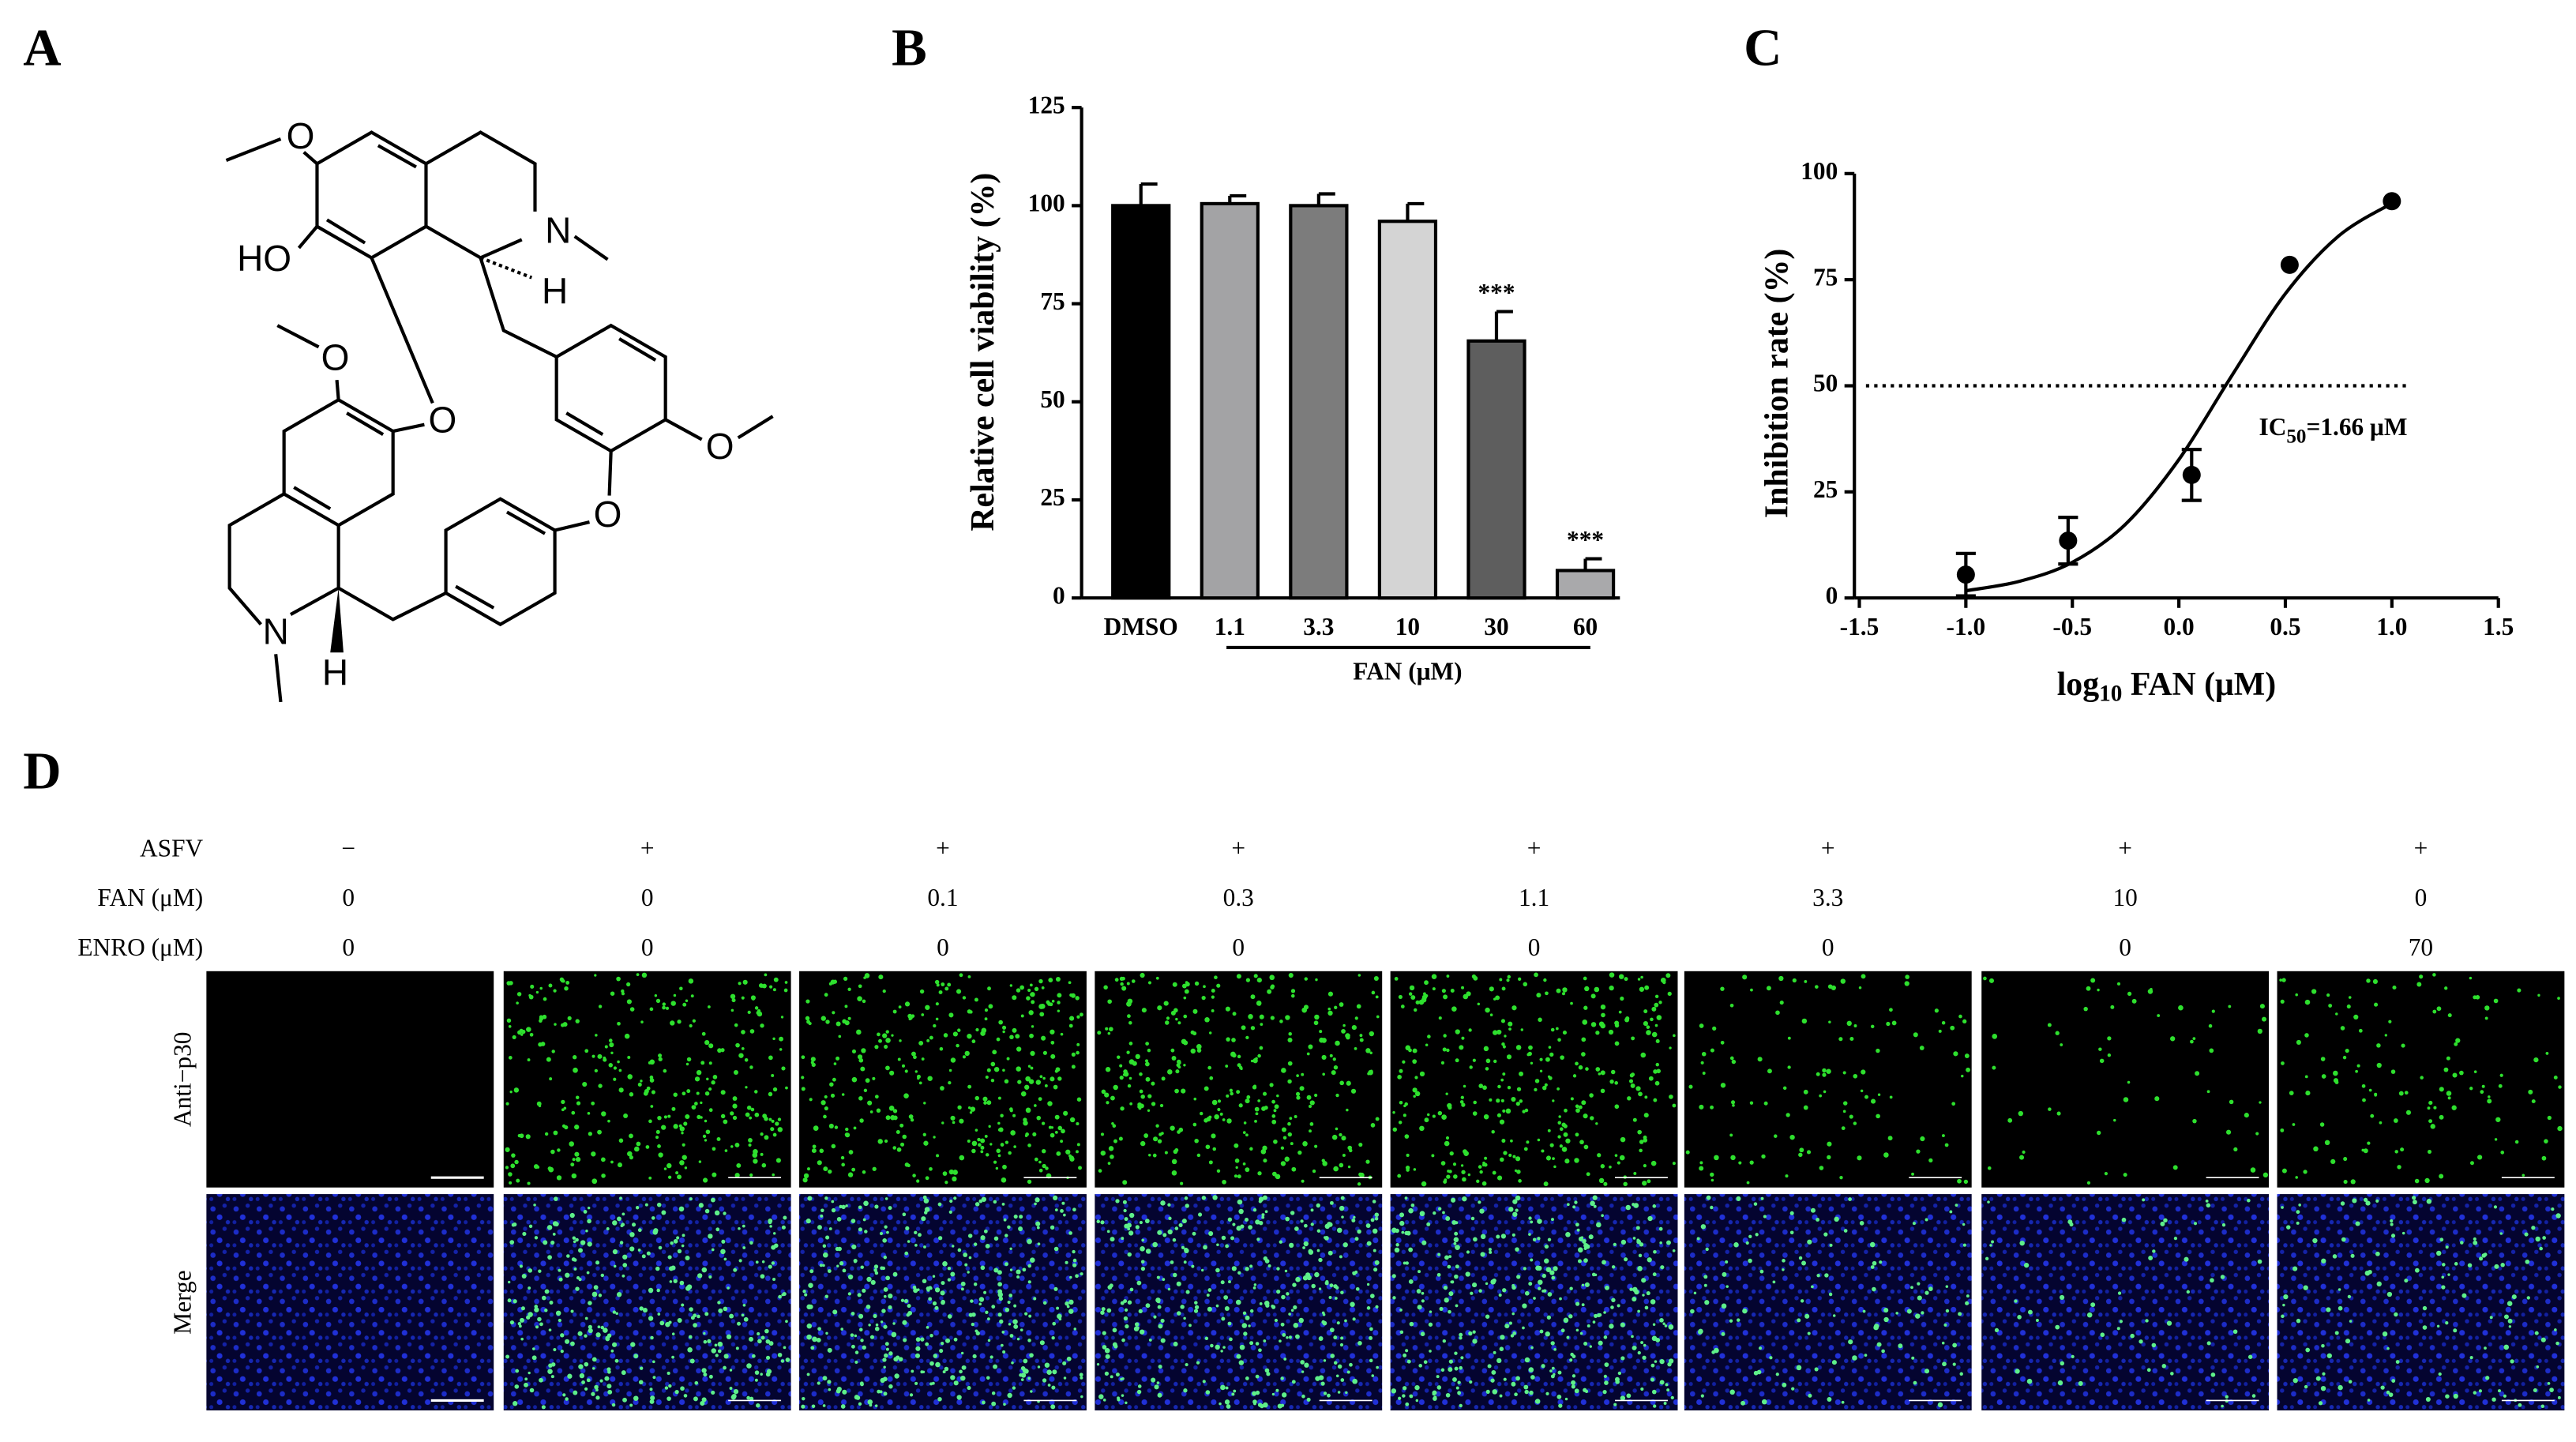  Describe the element at coordinates (350, 1079) in the screenshot. I see `micrograph` at that location.